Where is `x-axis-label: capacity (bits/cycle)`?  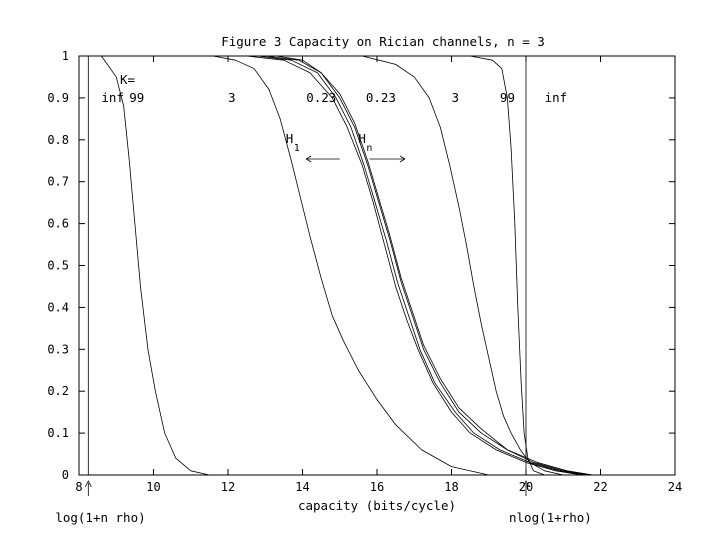 x-axis-label: capacity (bits/cycle) is located at coordinates (377, 505).